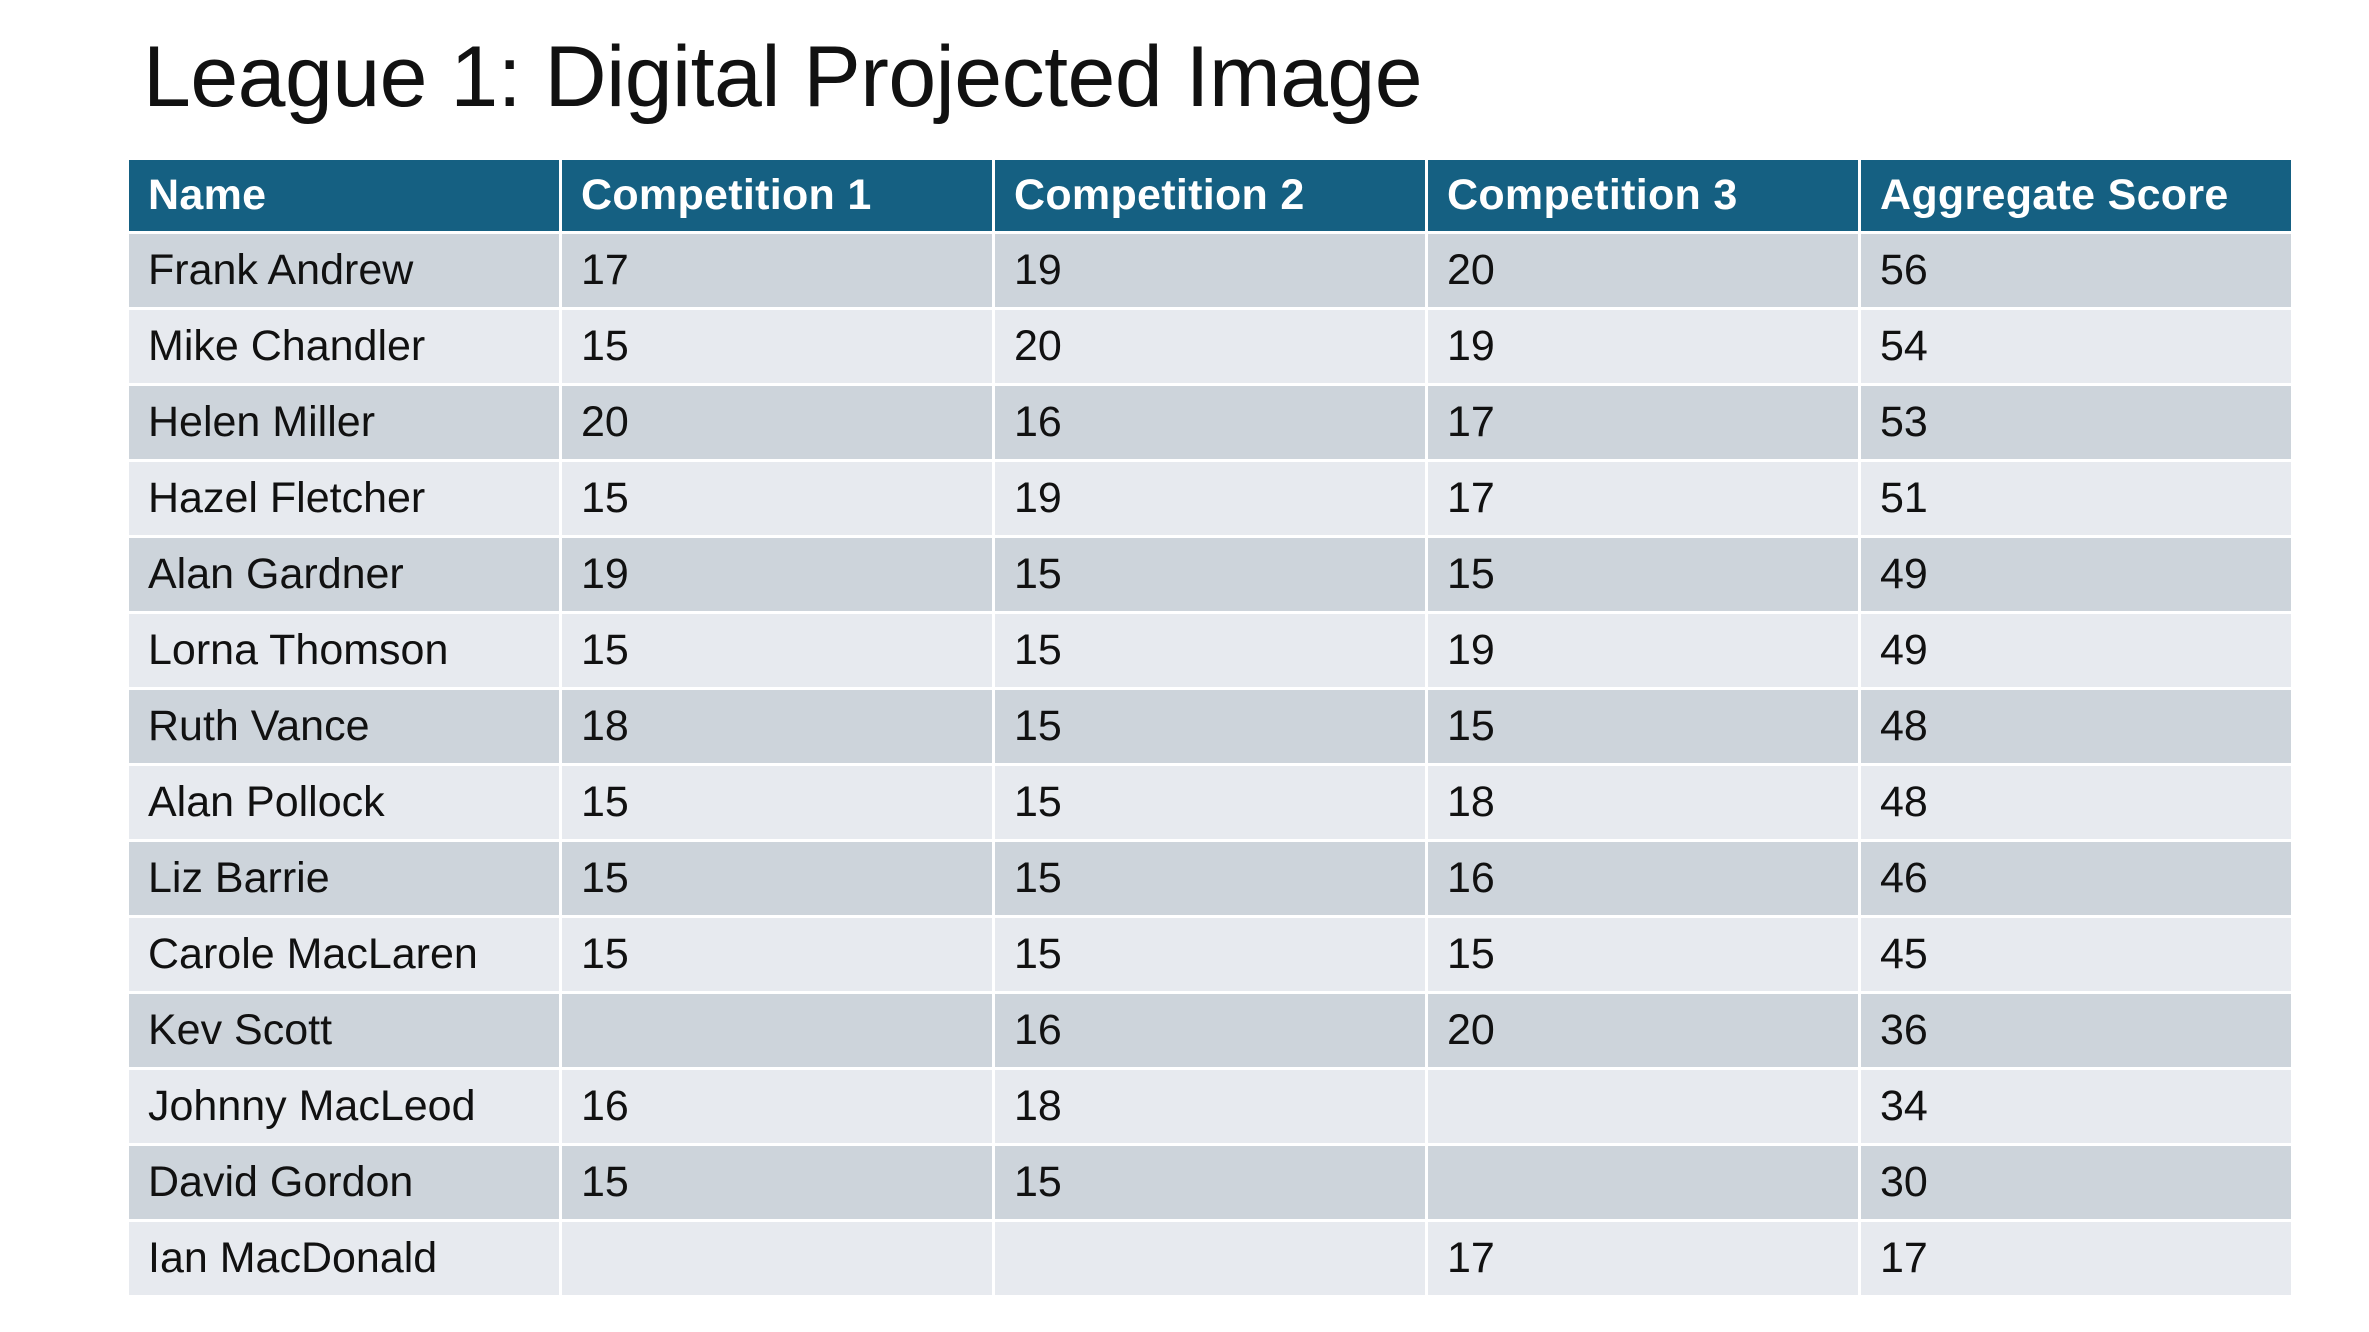 Image resolution: width=2369 pixels, height=1332 pixels. I want to click on table-row: Kev Scott 16 20 36, so click(1210, 1030).